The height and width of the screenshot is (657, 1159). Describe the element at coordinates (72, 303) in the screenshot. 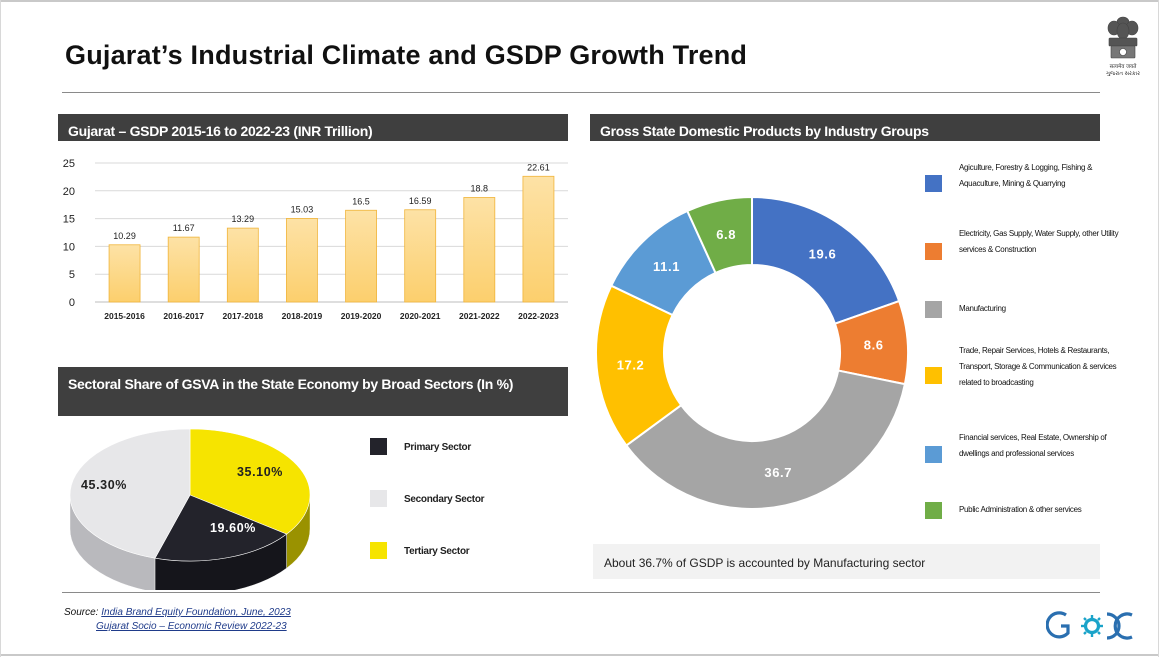

I see `y-tick-label: 0` at that location.